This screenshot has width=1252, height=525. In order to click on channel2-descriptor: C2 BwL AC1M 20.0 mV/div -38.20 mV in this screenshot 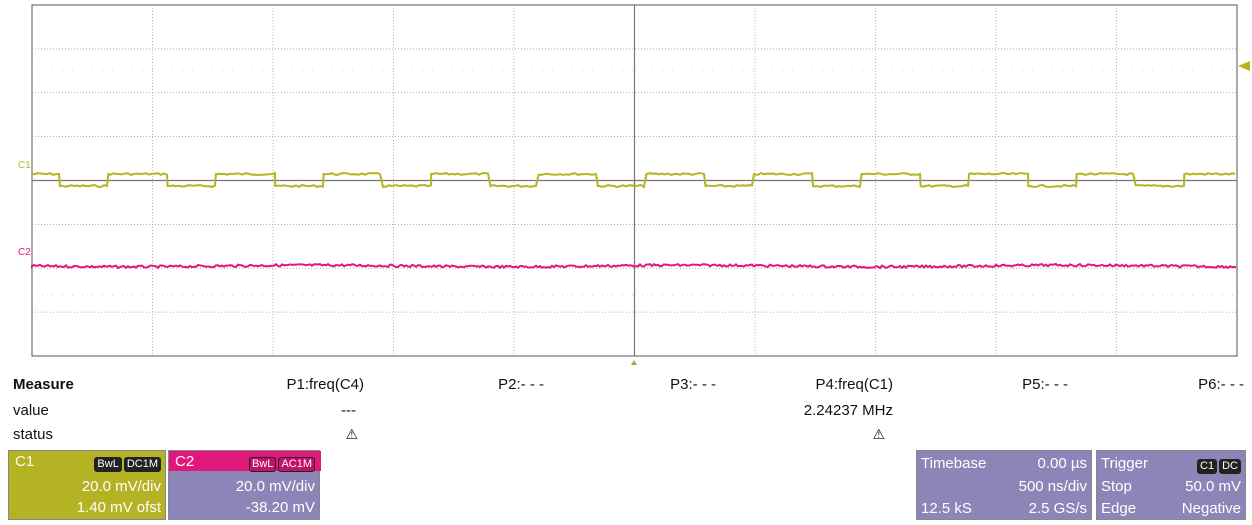, I will do `click(244, 485)`.